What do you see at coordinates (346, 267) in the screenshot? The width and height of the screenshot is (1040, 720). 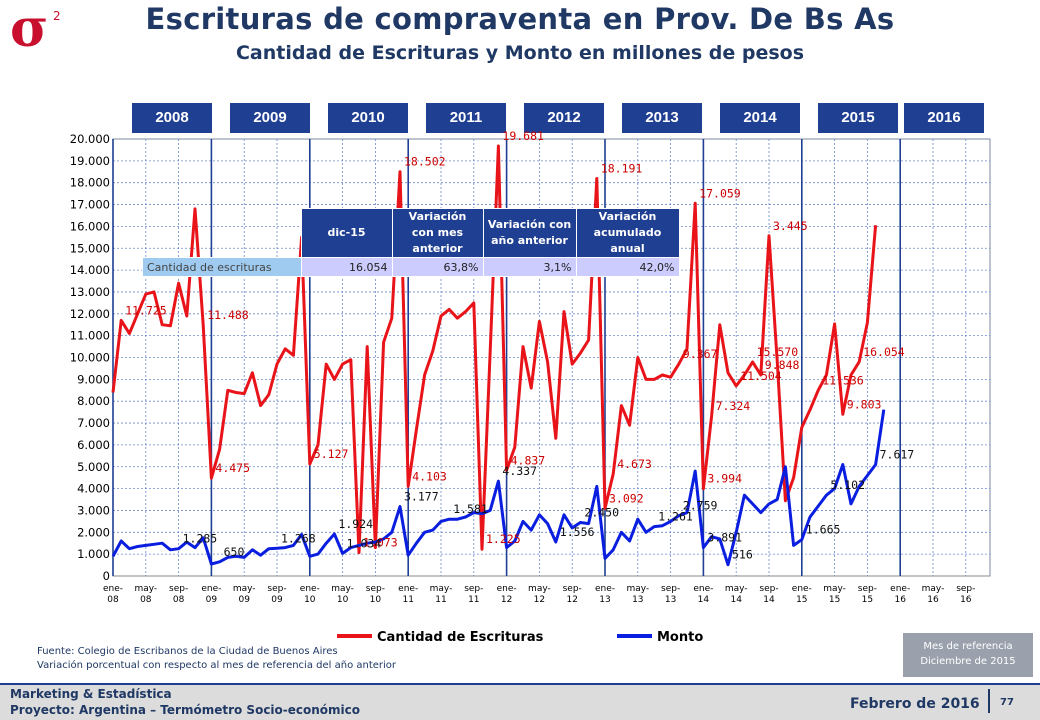 I see `summary-cell: 16.054` at bounding box center [346, 267].